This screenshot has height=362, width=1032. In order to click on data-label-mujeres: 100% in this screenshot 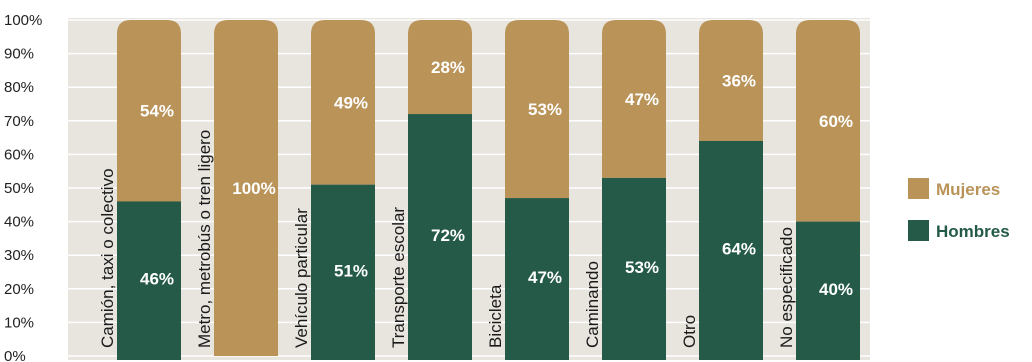, I will do `click(253, 188)`.